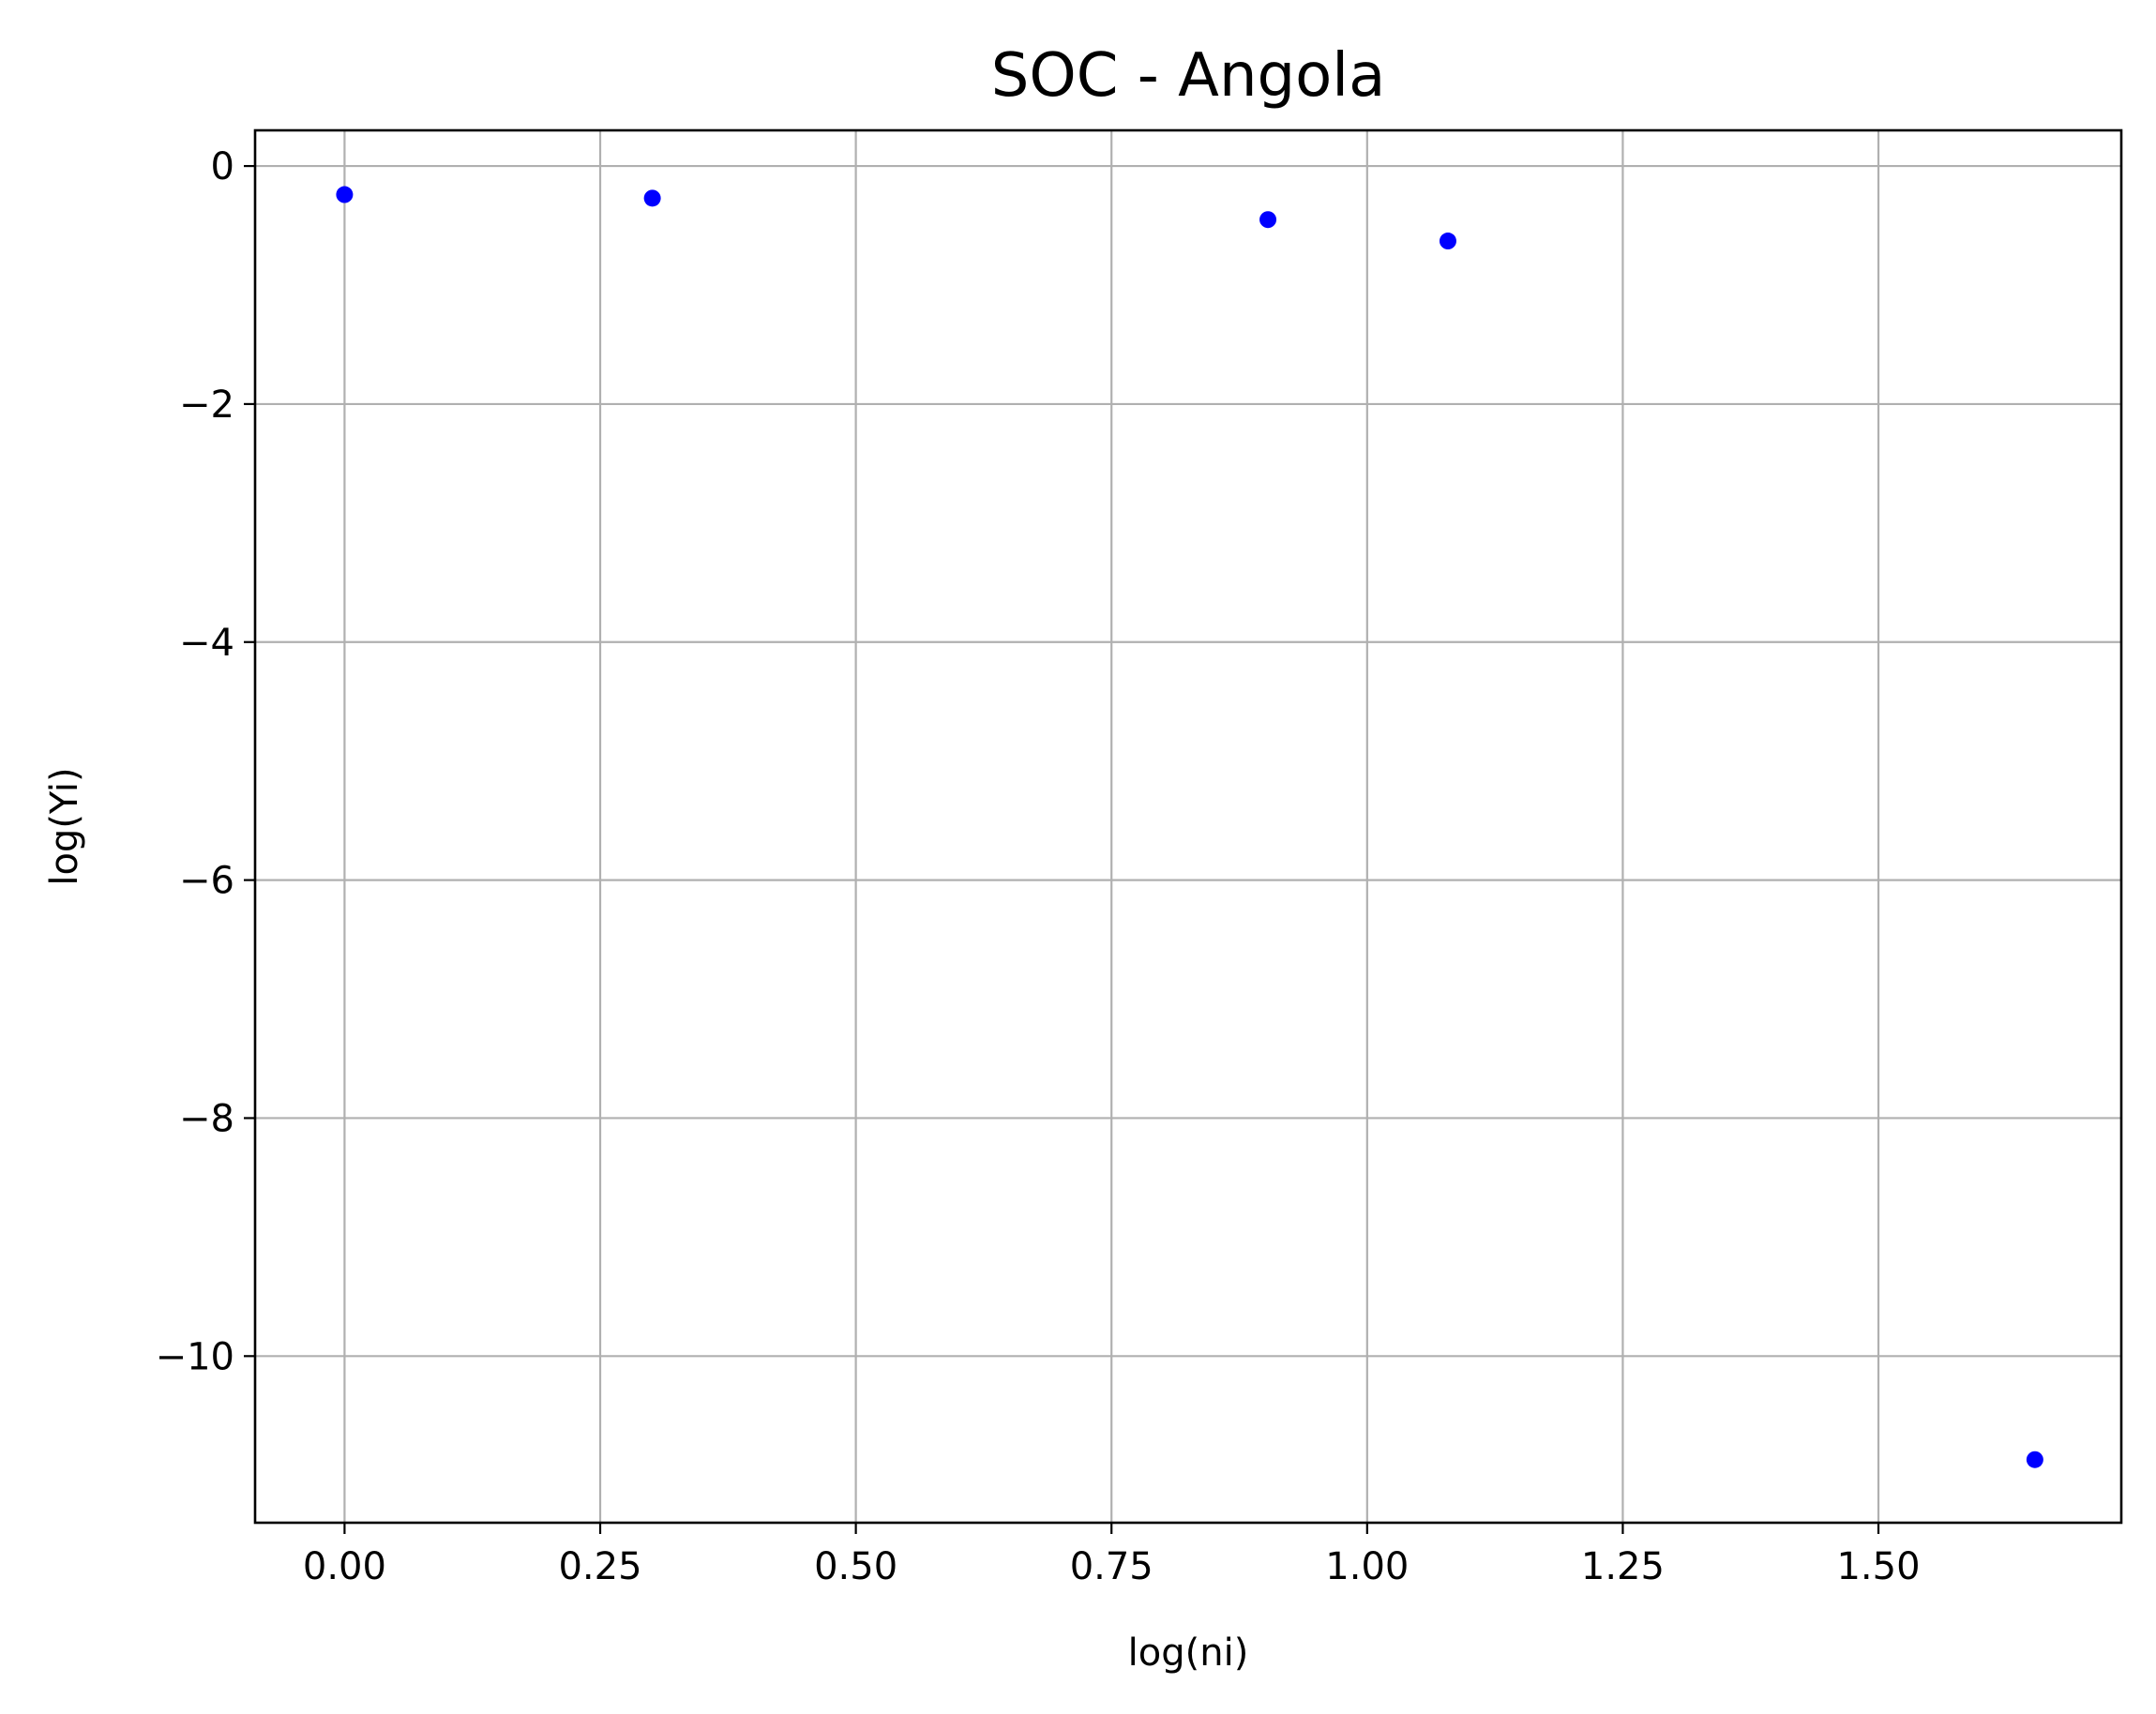  I want to click on x-tick-label: 0.75, so click(1111, 1566).